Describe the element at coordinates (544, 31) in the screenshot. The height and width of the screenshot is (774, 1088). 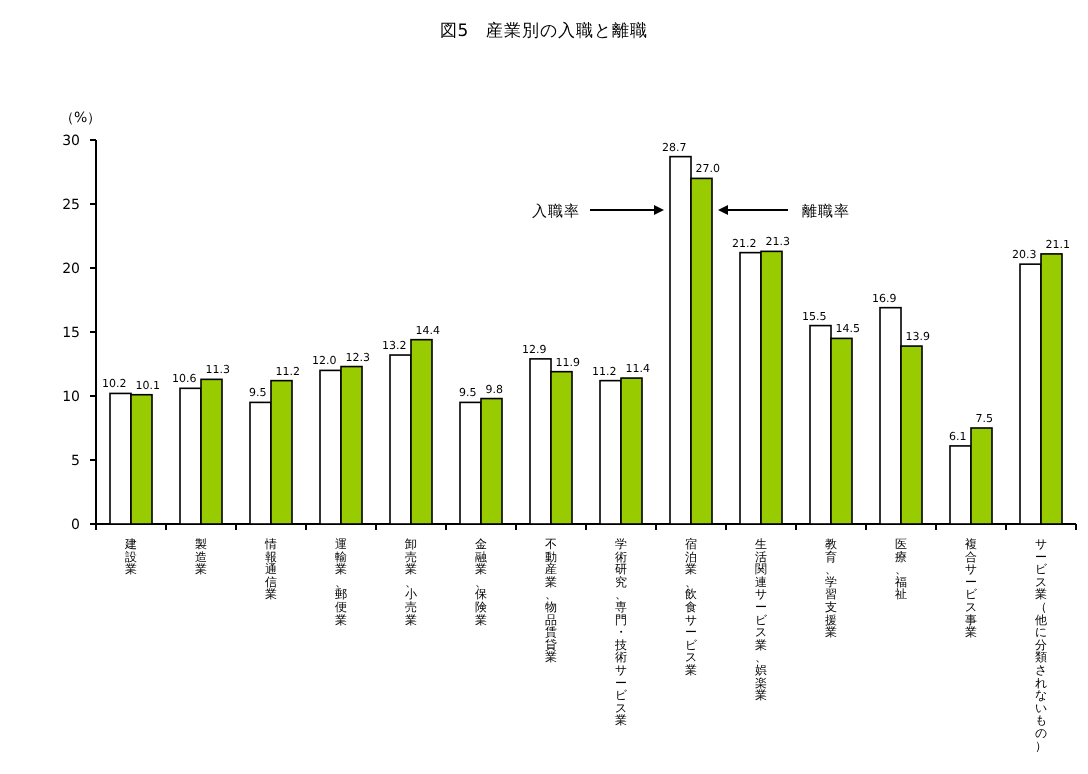
I see `chart-title: 図5 産業別の入職と離職` at that location.